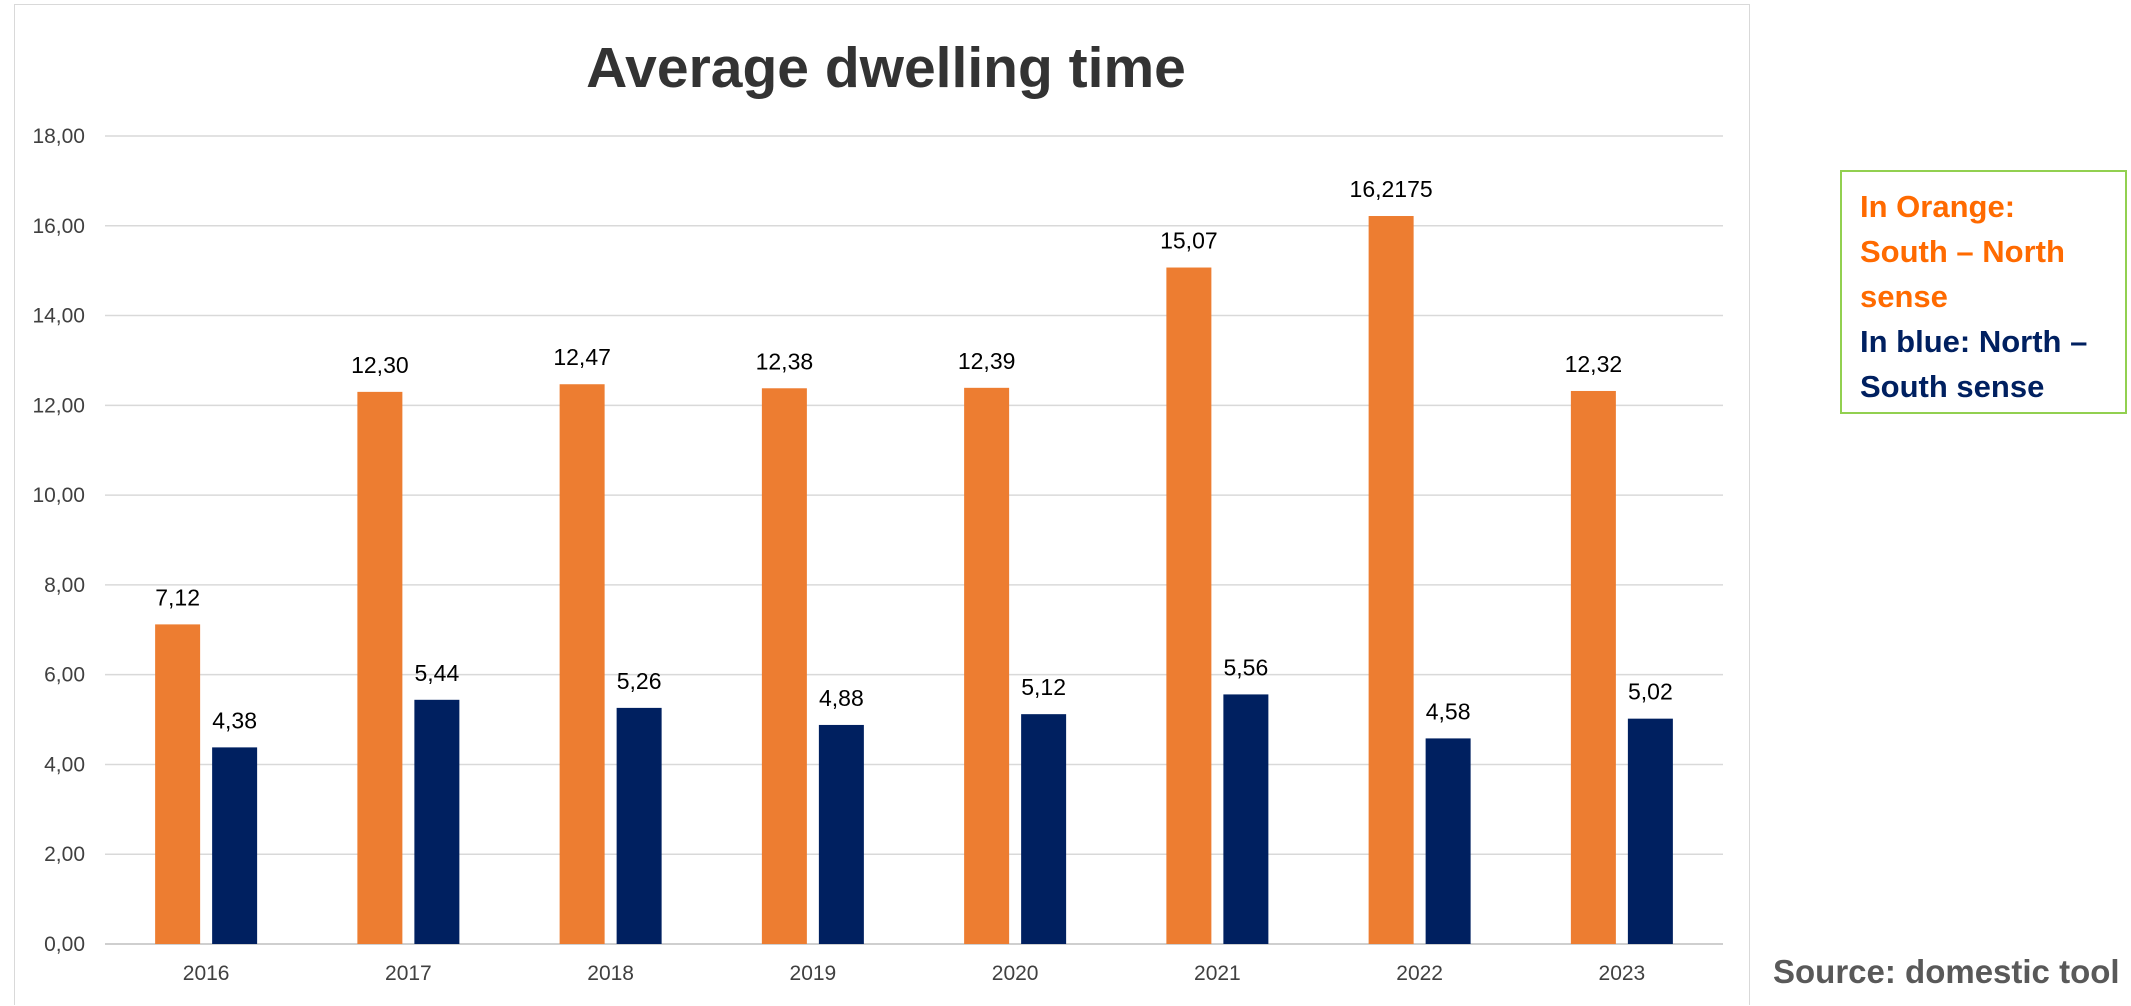 This screenshot has width=2131, height=1006. I want to click on x-tick-label: 2022, so click(1419, 973).